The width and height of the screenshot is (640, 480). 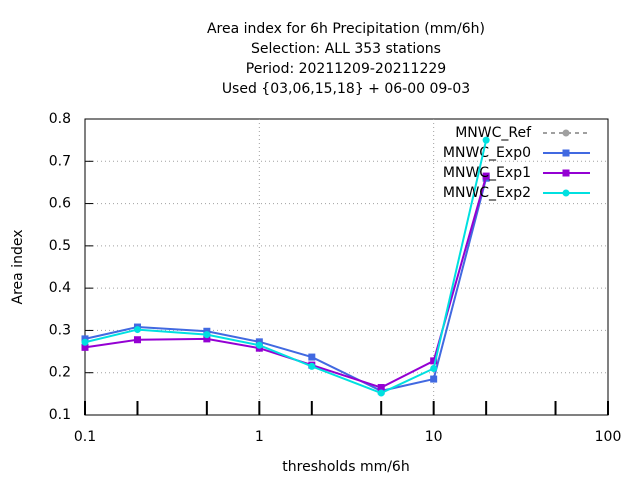 I want to click on chart-title: Used {03,06,15,18} + 06-00 09-03, so click(x=346, y=89).